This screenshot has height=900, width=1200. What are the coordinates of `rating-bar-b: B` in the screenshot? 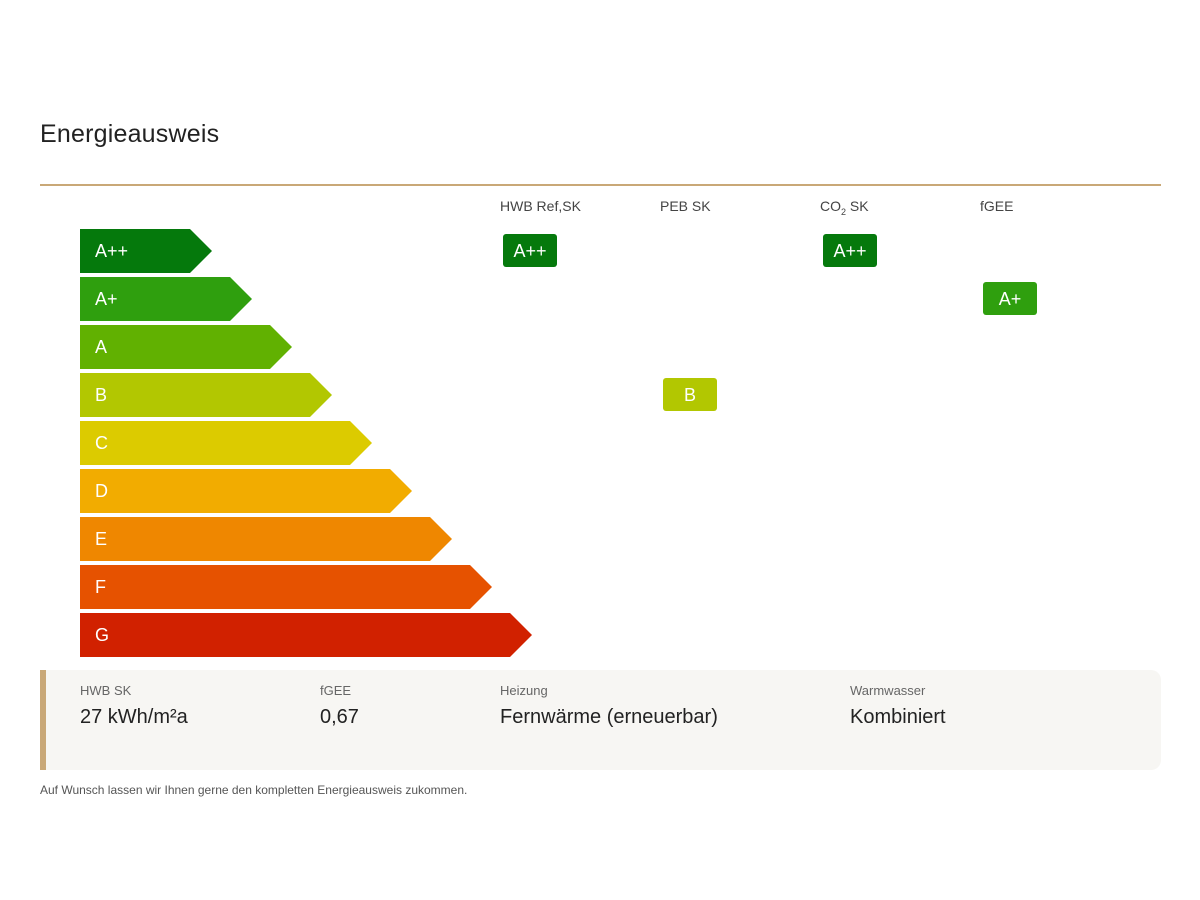 It's located at (206, 395).